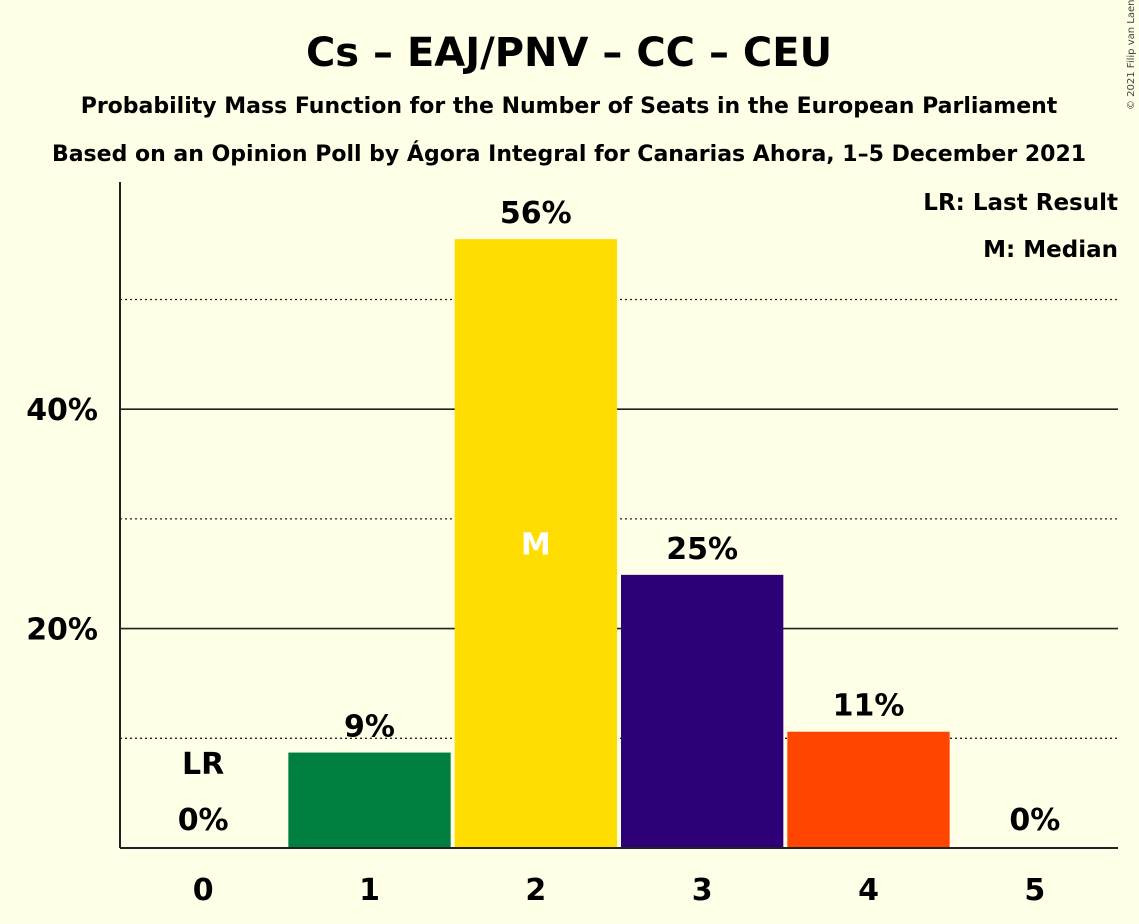 The image size is (1139, 924). I want to click on x-tick-label: 0, so click(203, 890).